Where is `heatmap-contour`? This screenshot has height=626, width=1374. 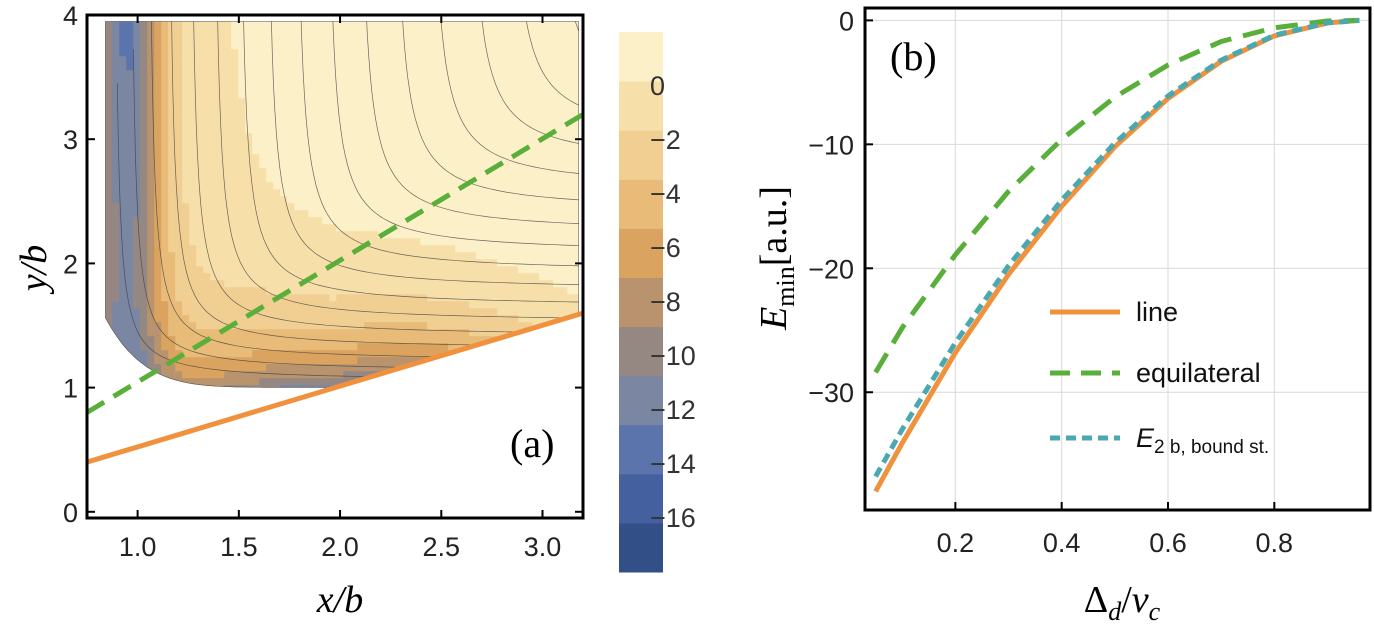 heatmap-contour is located at coordinates (385, 177).